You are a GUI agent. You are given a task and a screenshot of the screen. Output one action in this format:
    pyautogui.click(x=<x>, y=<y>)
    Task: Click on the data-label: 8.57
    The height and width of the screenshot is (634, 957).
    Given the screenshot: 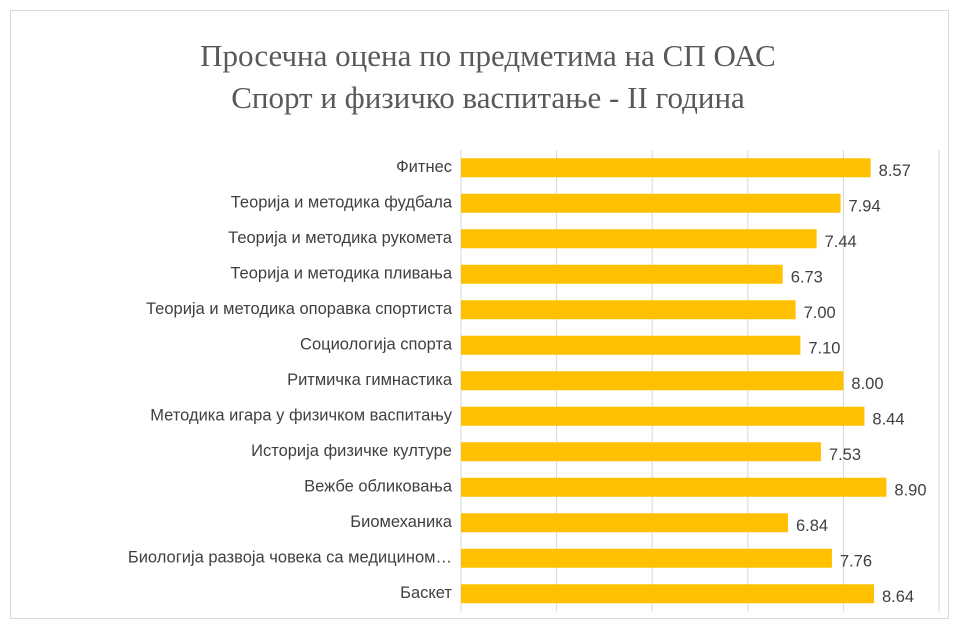 What is the action you would take?
    pyautogui.click(x=895, y=171)
    